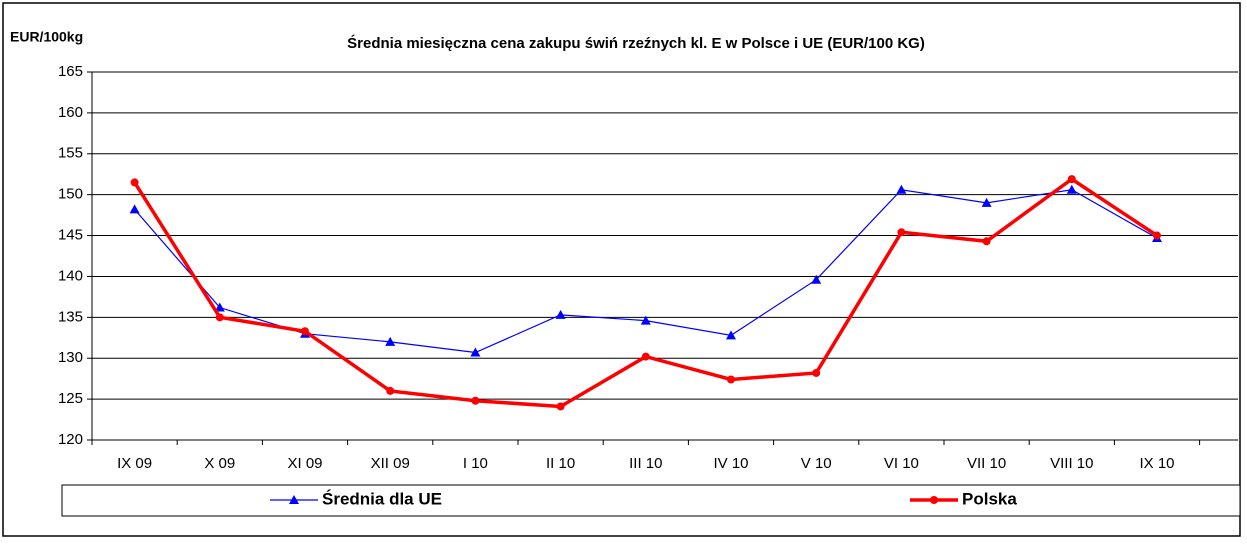 Image resolution: width=1247 pixels, height=546 pixels. What do you see at coordinates (304, 463) in the screenshot?
I see `x-tick-label: XI 09` at bounding box center [304, 463].